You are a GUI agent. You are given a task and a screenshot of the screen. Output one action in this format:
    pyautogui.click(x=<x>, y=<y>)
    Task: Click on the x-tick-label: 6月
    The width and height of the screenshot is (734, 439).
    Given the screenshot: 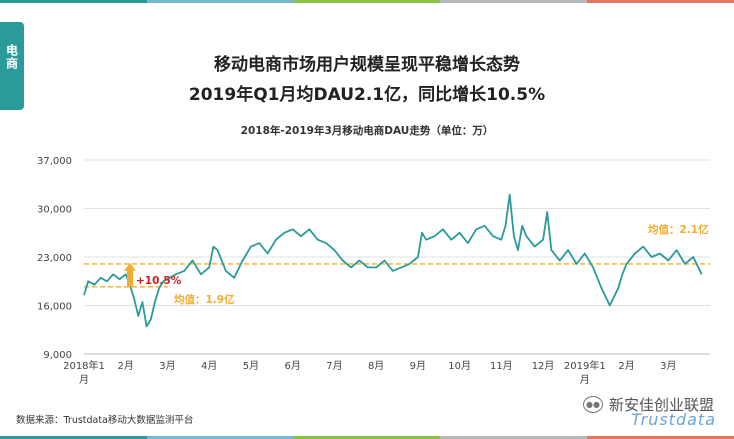 What is the action you would take?
    pyautogui.click(x=292, y=366)
    